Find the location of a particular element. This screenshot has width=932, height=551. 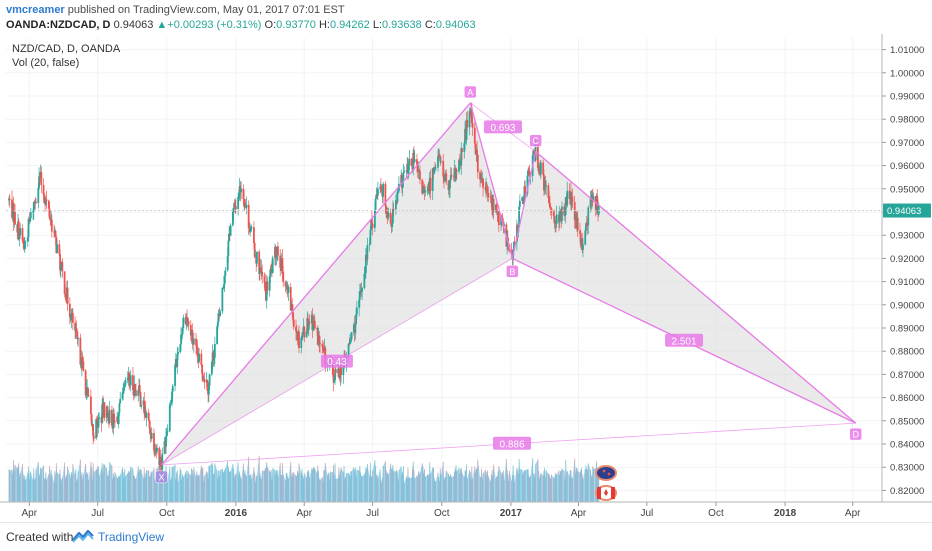

point-label-text: C is located at coordinates (535, 141).